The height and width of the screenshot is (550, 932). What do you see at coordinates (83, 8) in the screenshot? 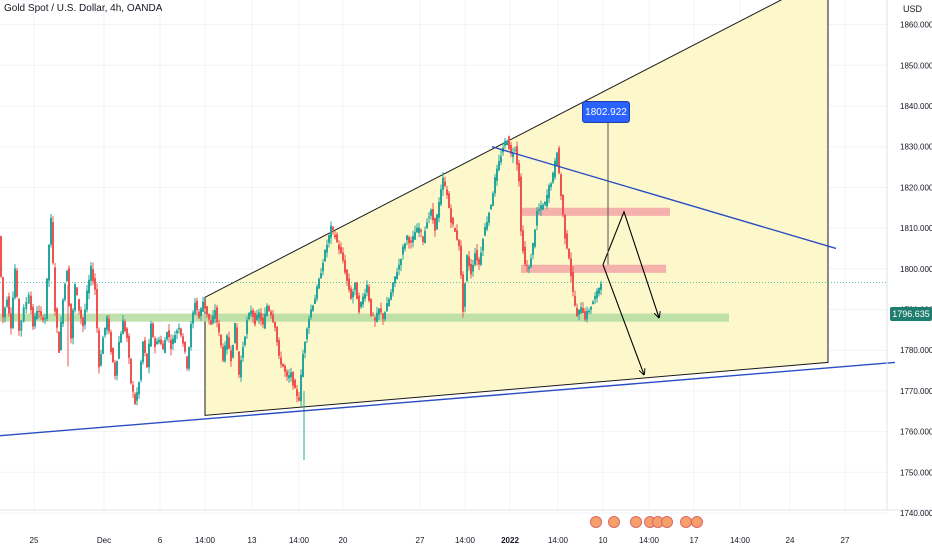
I see `chart-title: Gold Spot / U.S. Dollar, 4h, OANDA` at bounding box center [83, 8].